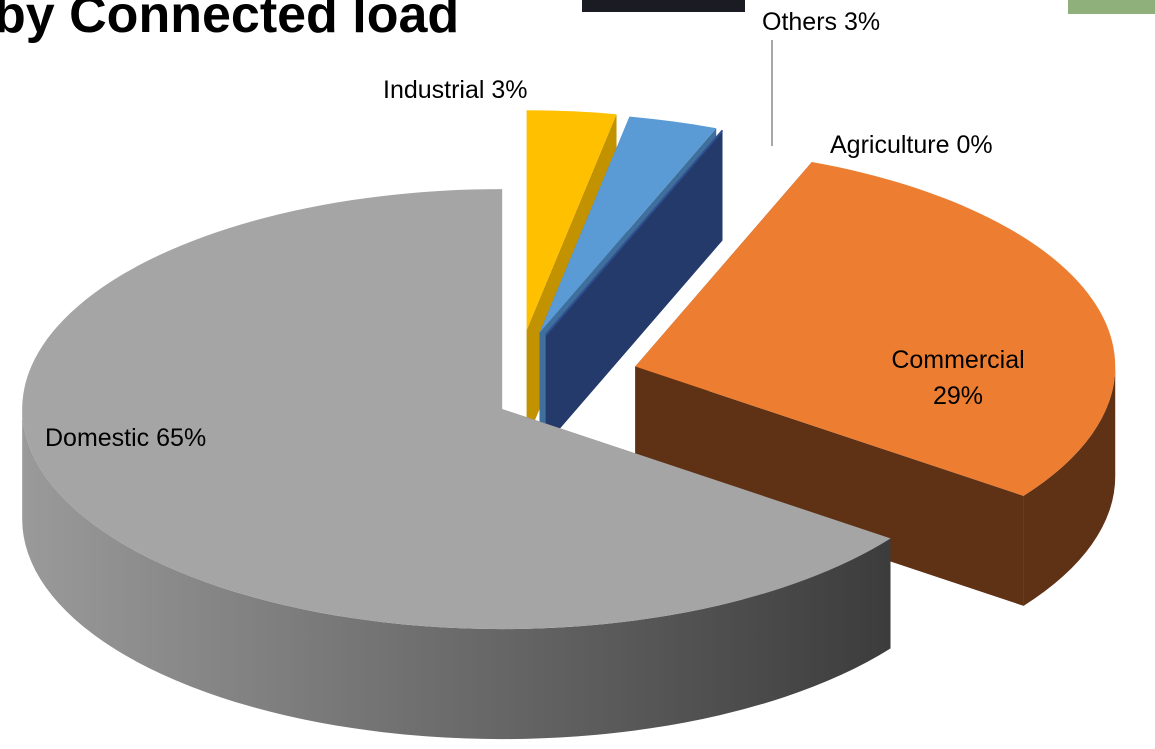  What do you see at coordinates (890, 145) in the screenshot?
I see `slice-label: Agriculture` at bounding box center [890, 145].